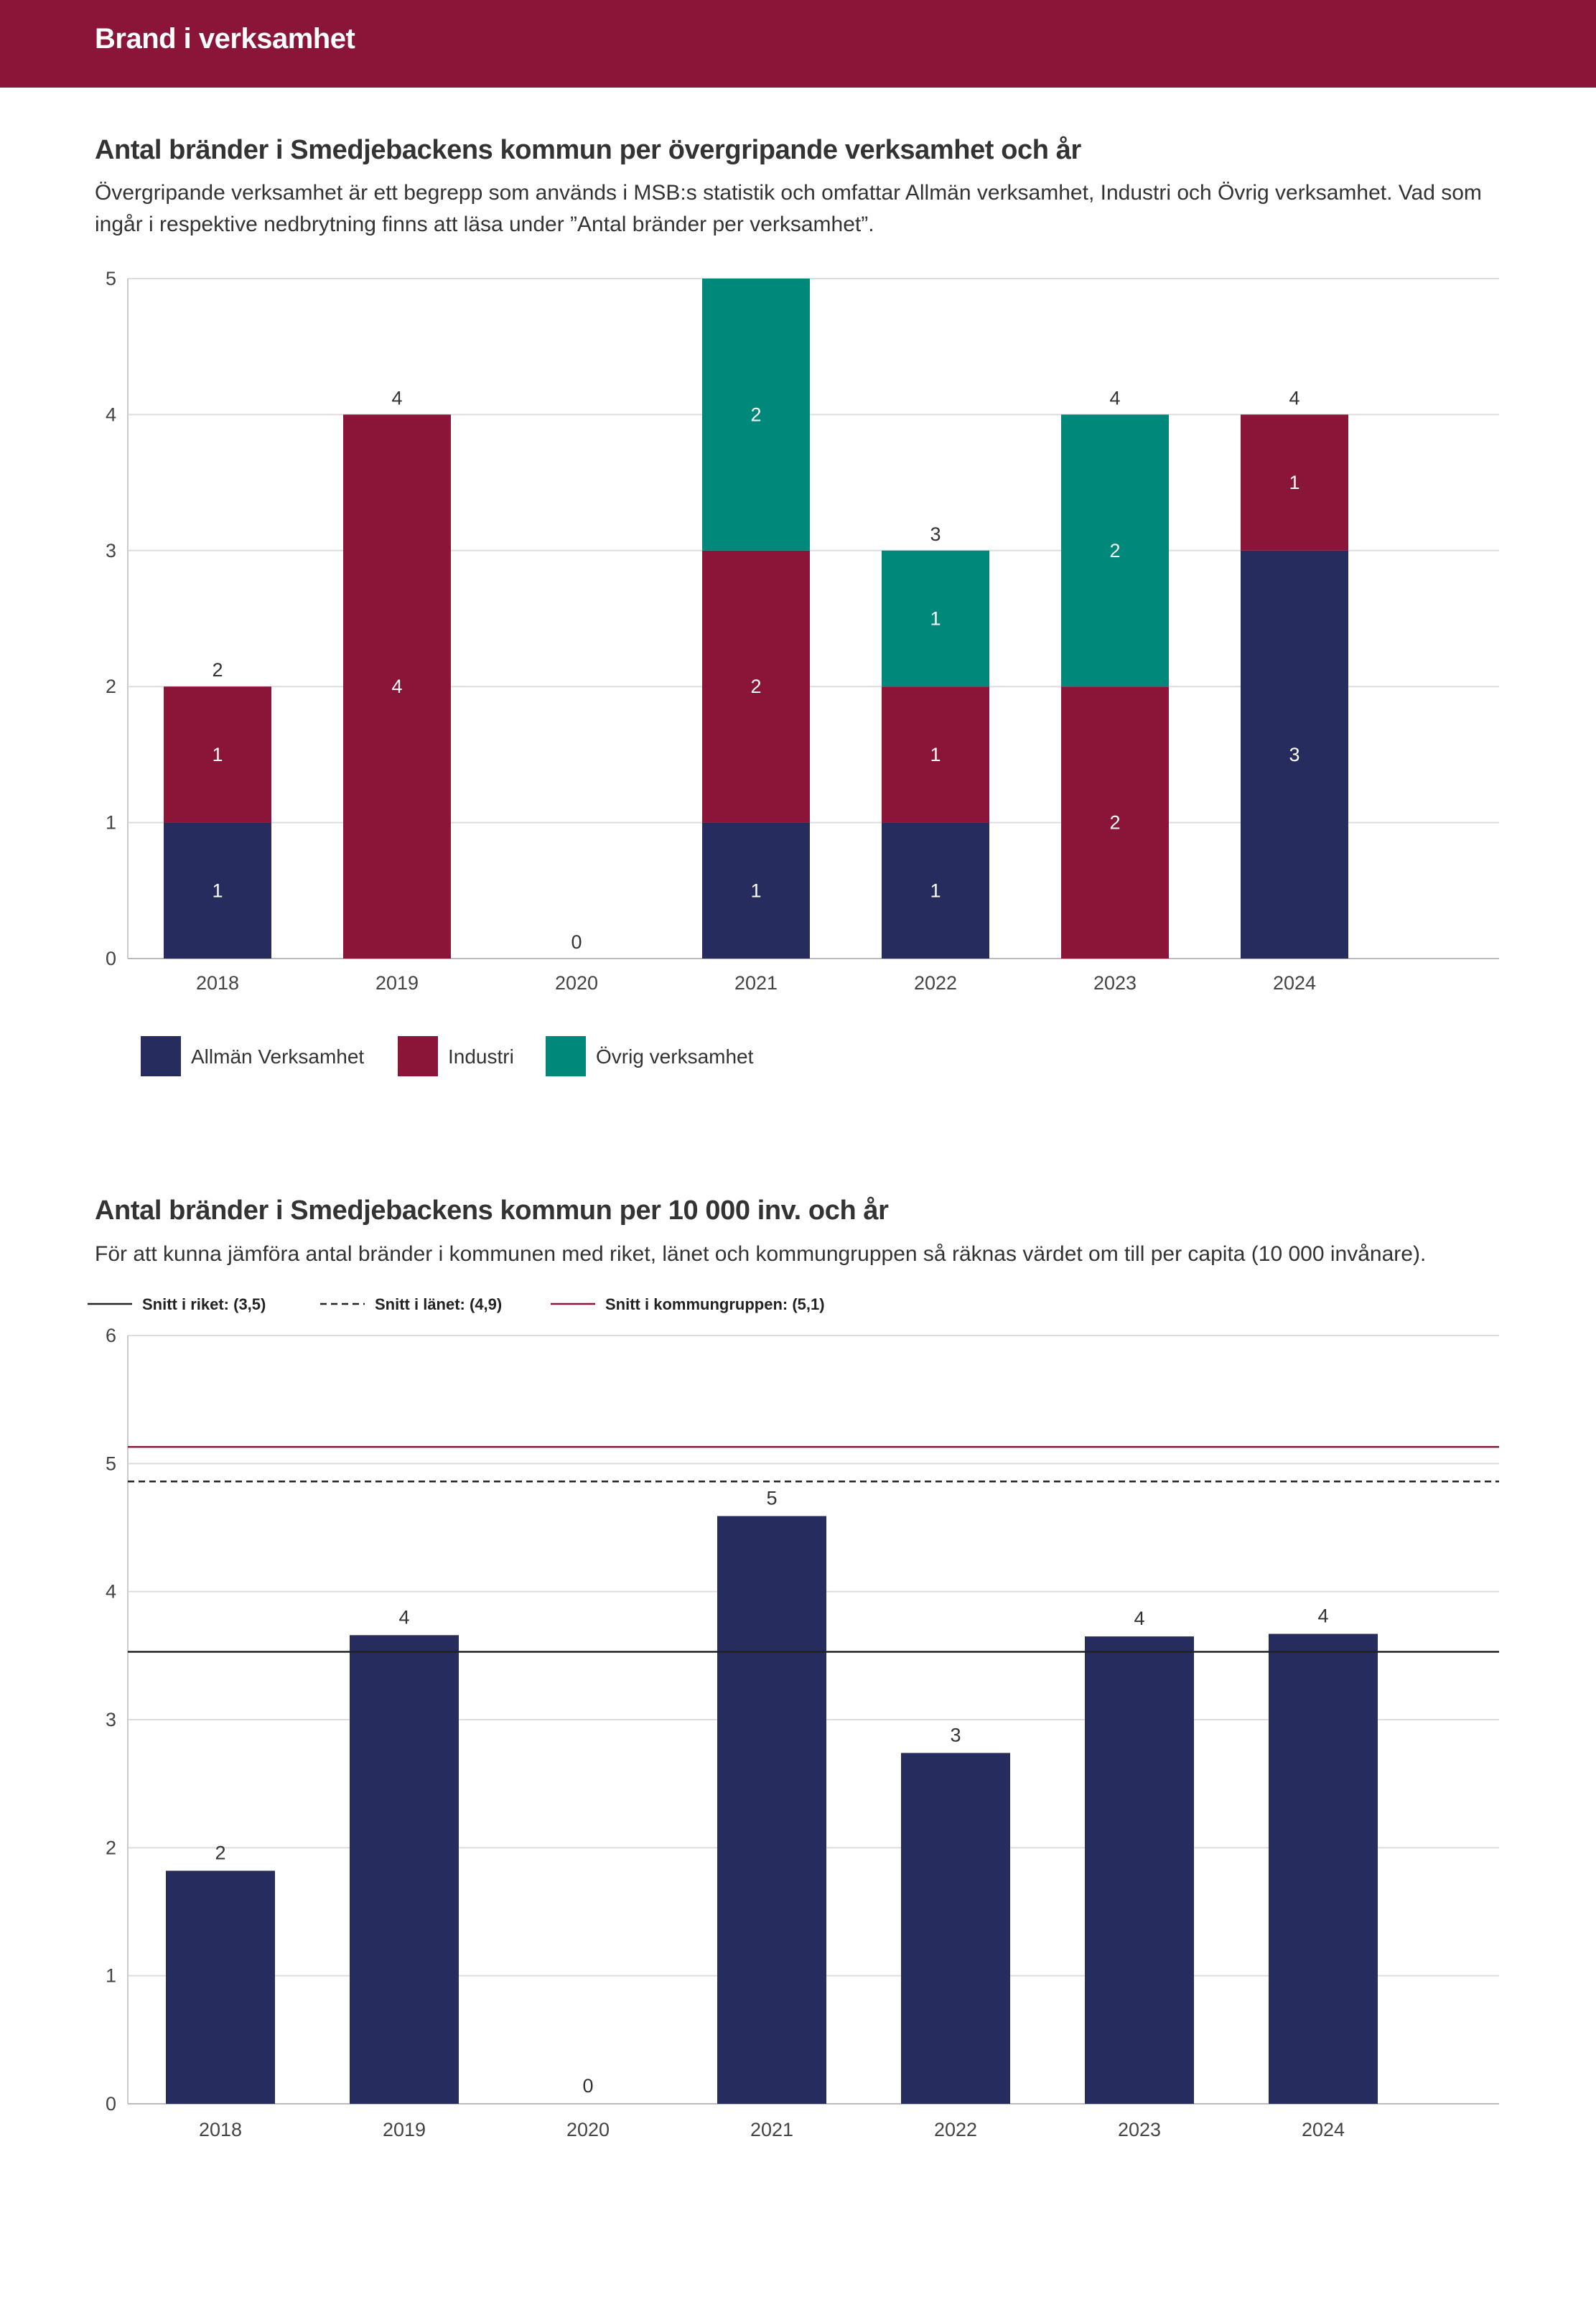 The height and width of the screenshot is (2307, 1596). I want to click on legend-label: Allmän Verksamhet, so click(277, 1056).